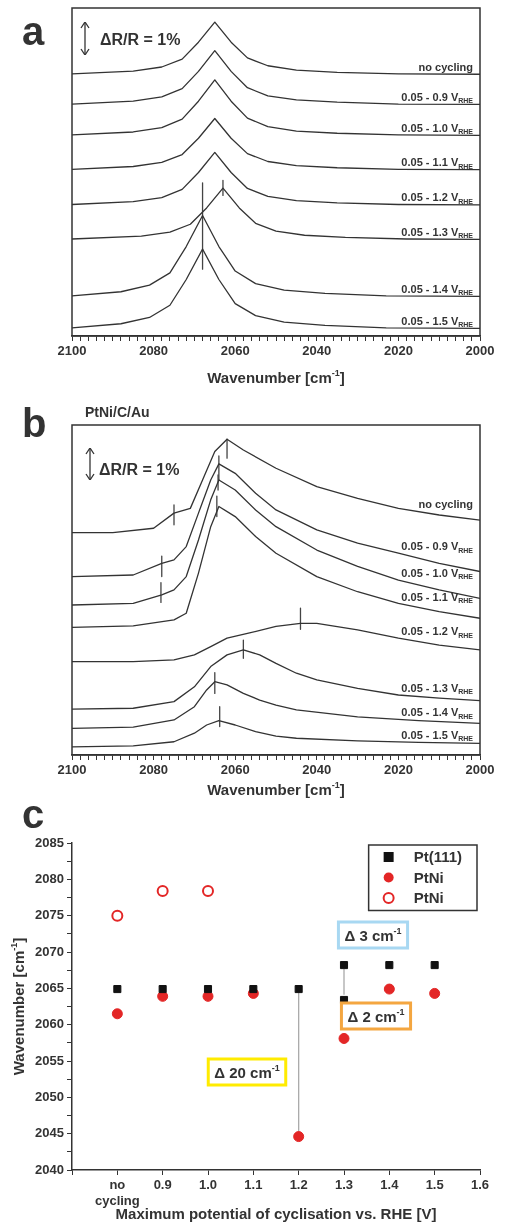 Image resolution: width=511 pixels, height=1224 pixels. Describe the element at coordinates (49, 842) in the screenshot. I see `y-tick-label: 2085` at that location.